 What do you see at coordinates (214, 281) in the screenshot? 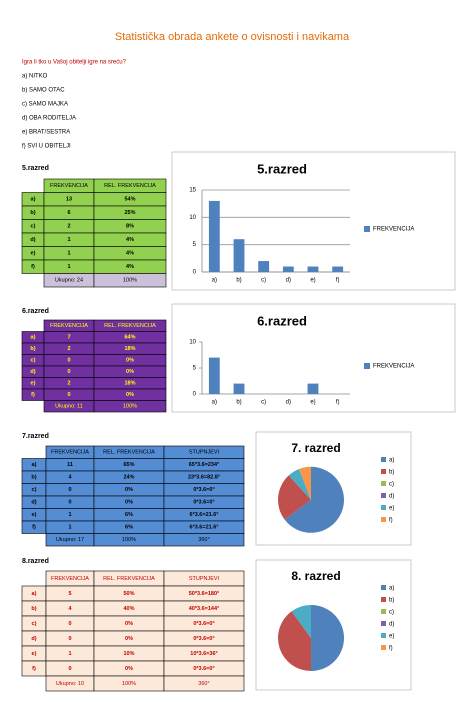
I see `x-tick-label: a)` at bounding box center [214, 281].